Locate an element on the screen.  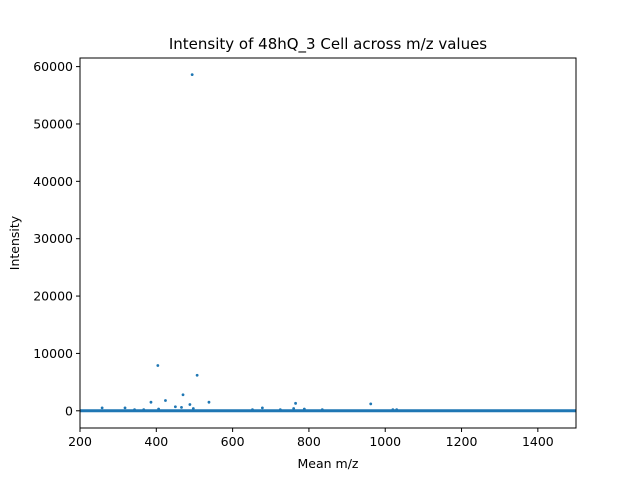
y-tick-label: 60000 is located at coordinates (53, 66).